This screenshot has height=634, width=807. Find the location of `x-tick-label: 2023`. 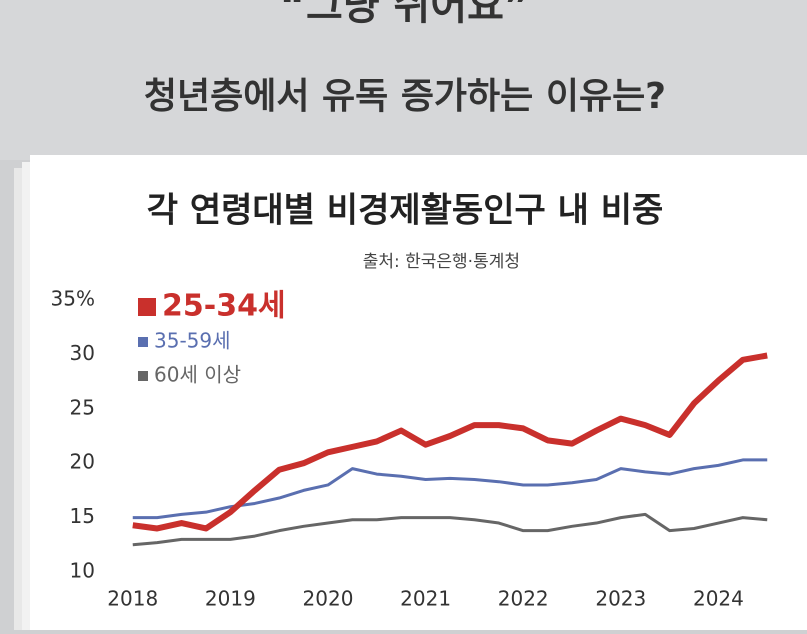

x-tick-label: 2023 is located at coordinates (620, 599).